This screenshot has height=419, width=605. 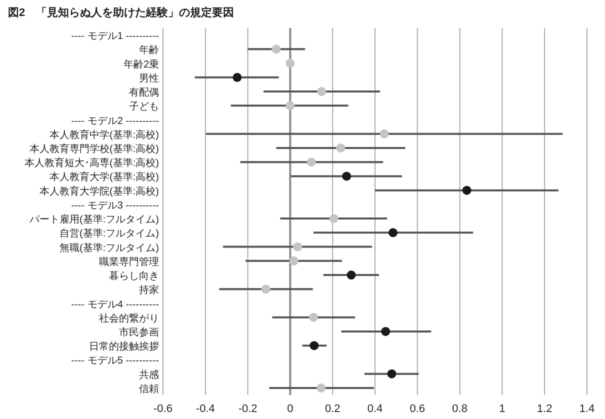 I want to click on y-tick-label: 本人教育大学(基準:高校), so click(x=104, y=177).